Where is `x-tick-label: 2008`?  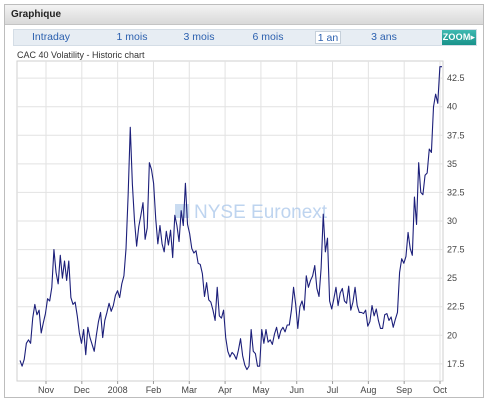
x-tick-label: 2008 is located at coordinates (118, 390).